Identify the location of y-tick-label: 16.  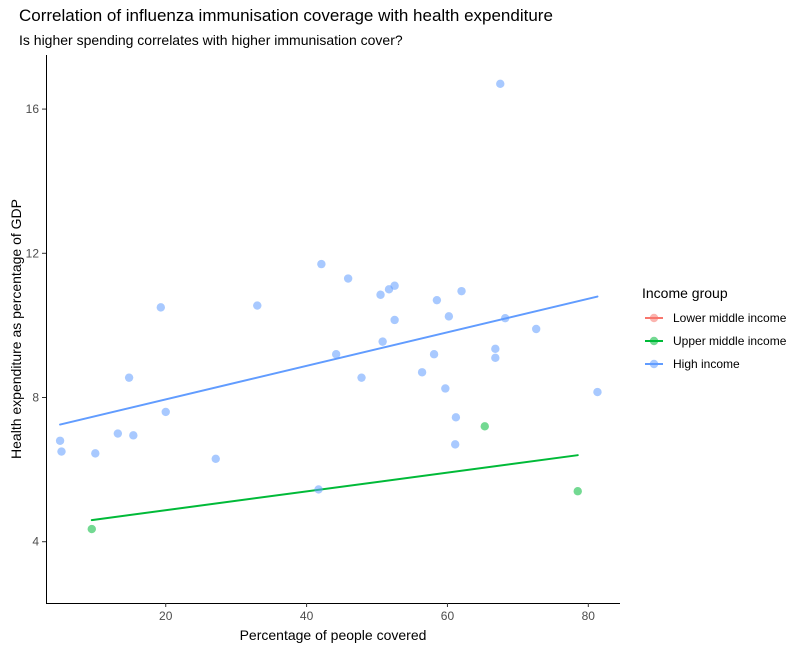
(33, 109).